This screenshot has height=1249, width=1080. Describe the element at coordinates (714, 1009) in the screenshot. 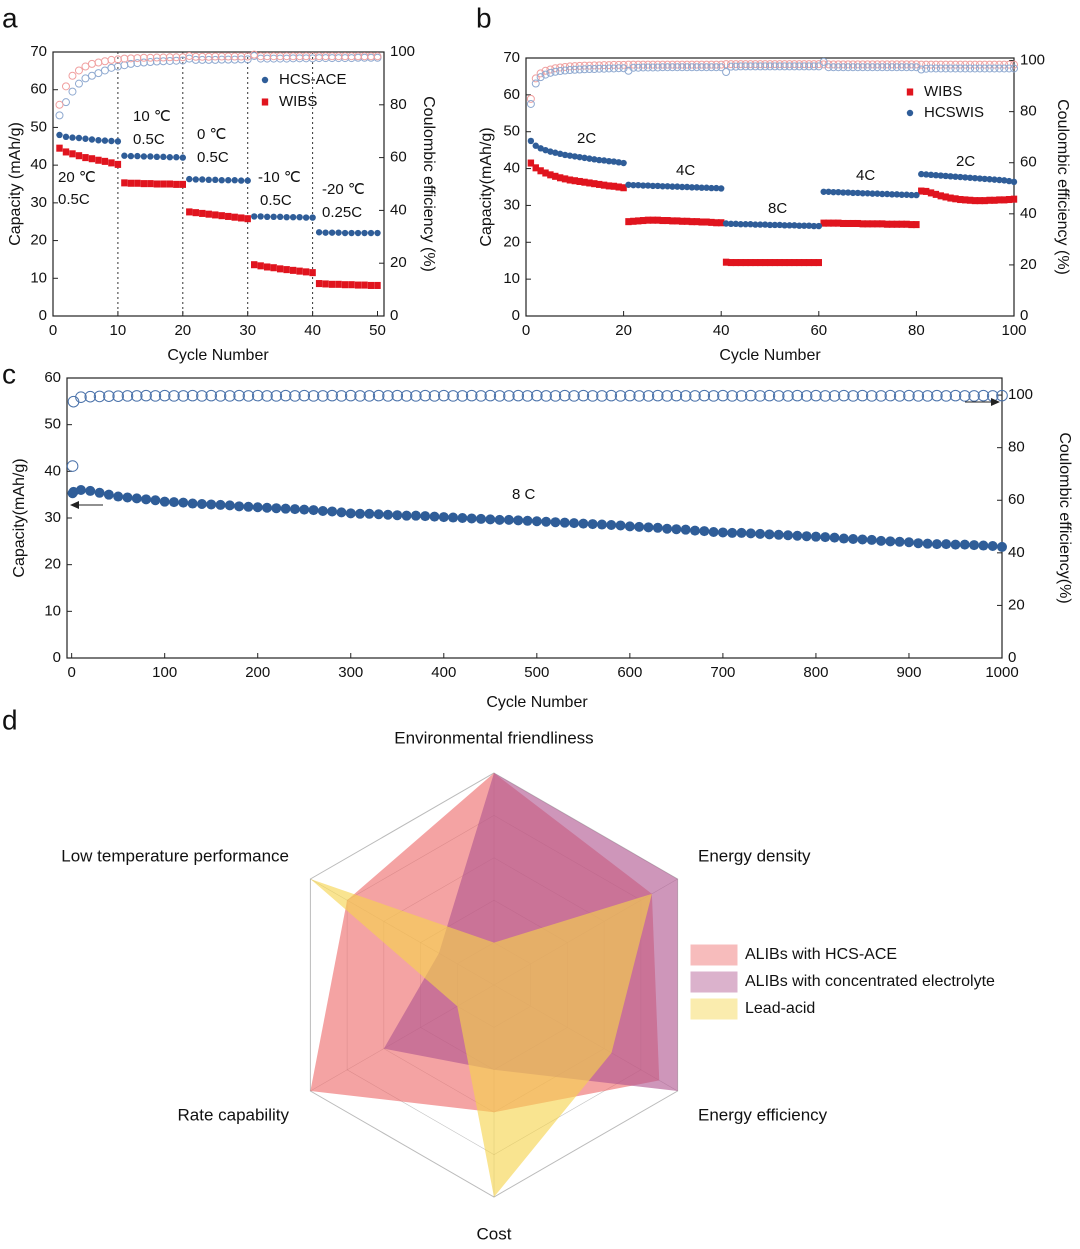

I see `legend-swatch` at that location.